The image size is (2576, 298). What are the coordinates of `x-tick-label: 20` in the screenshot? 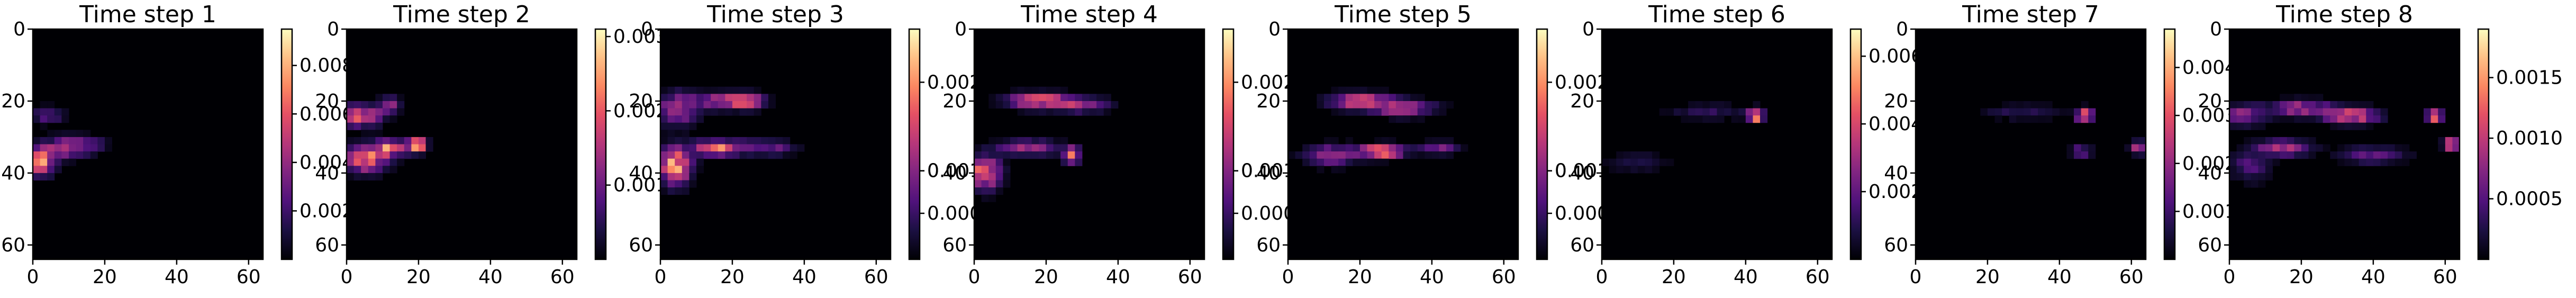 It's located at (1987, 277).